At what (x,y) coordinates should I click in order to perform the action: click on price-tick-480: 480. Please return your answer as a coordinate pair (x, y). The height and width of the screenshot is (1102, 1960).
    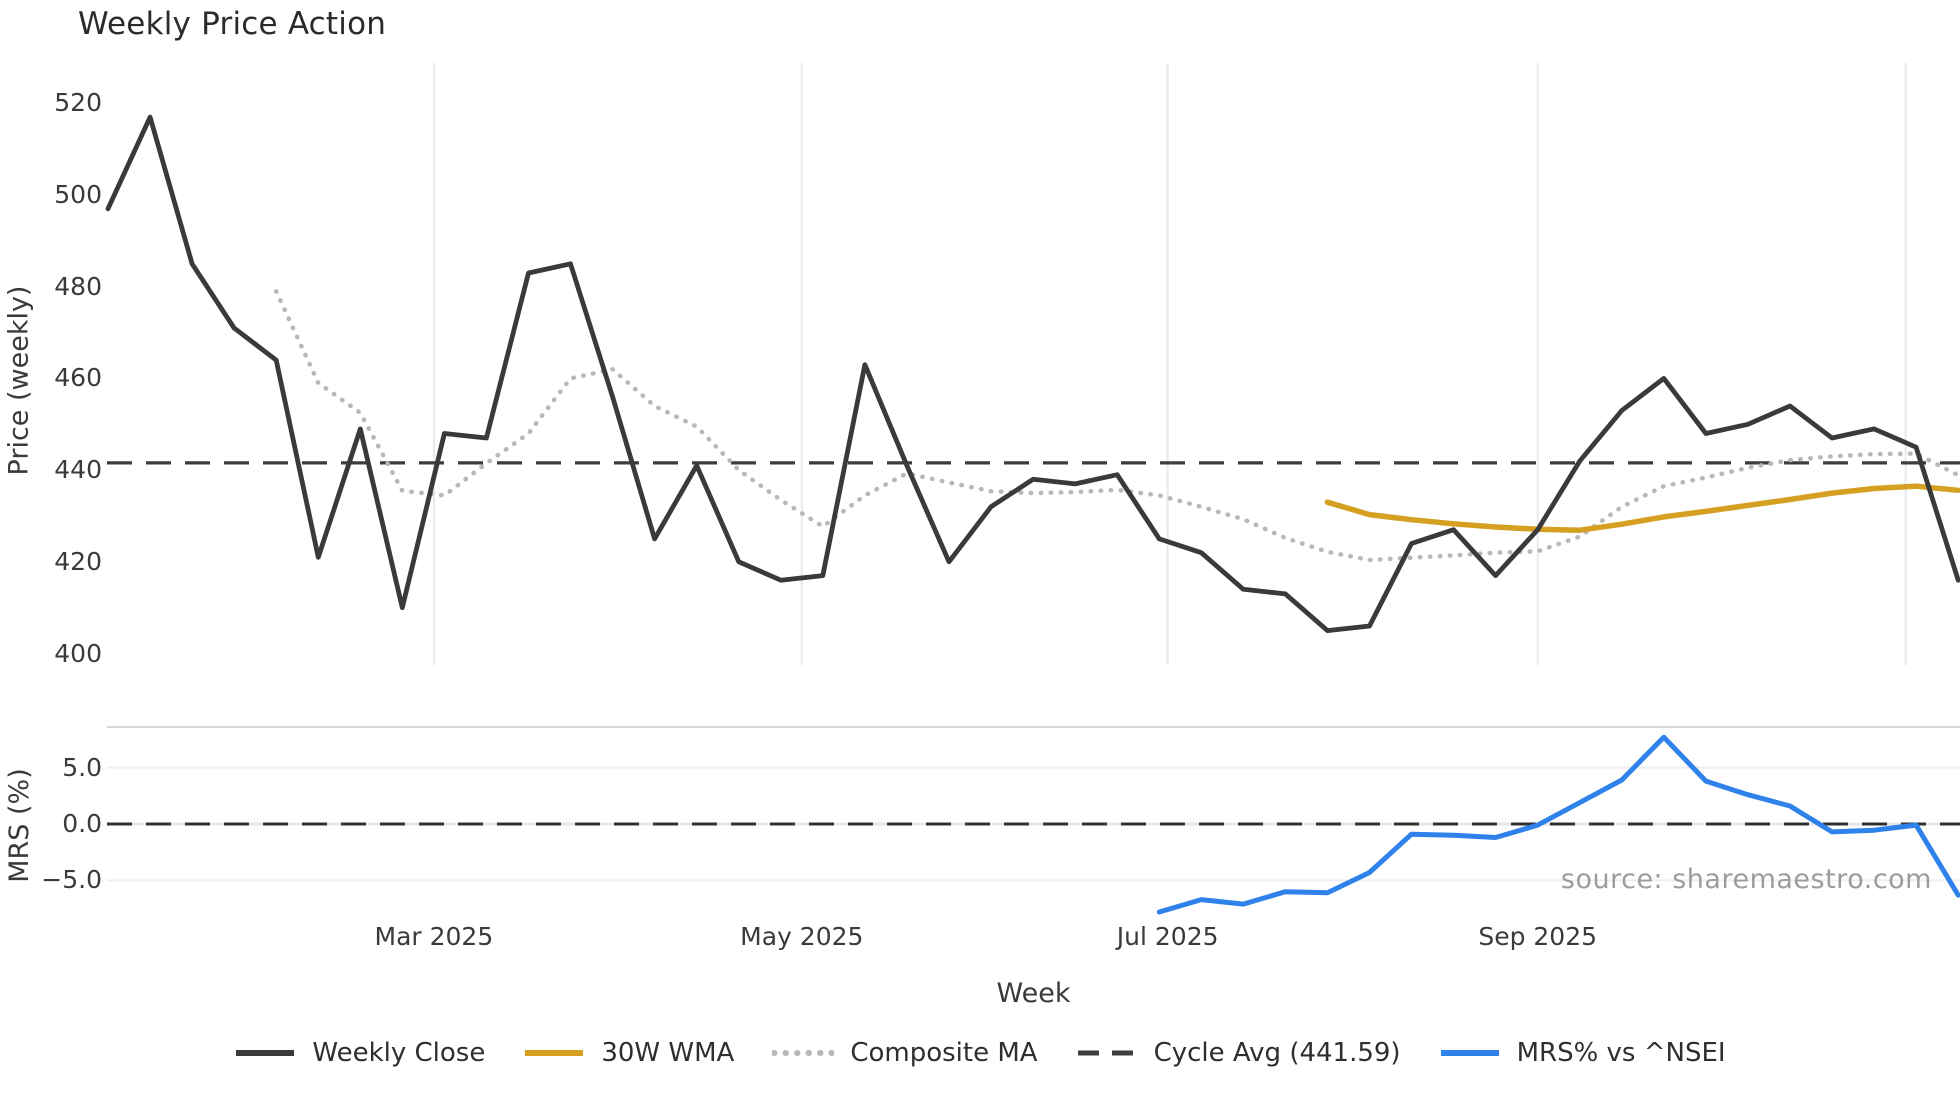
    Looking at the image, I should click on (78, 286).